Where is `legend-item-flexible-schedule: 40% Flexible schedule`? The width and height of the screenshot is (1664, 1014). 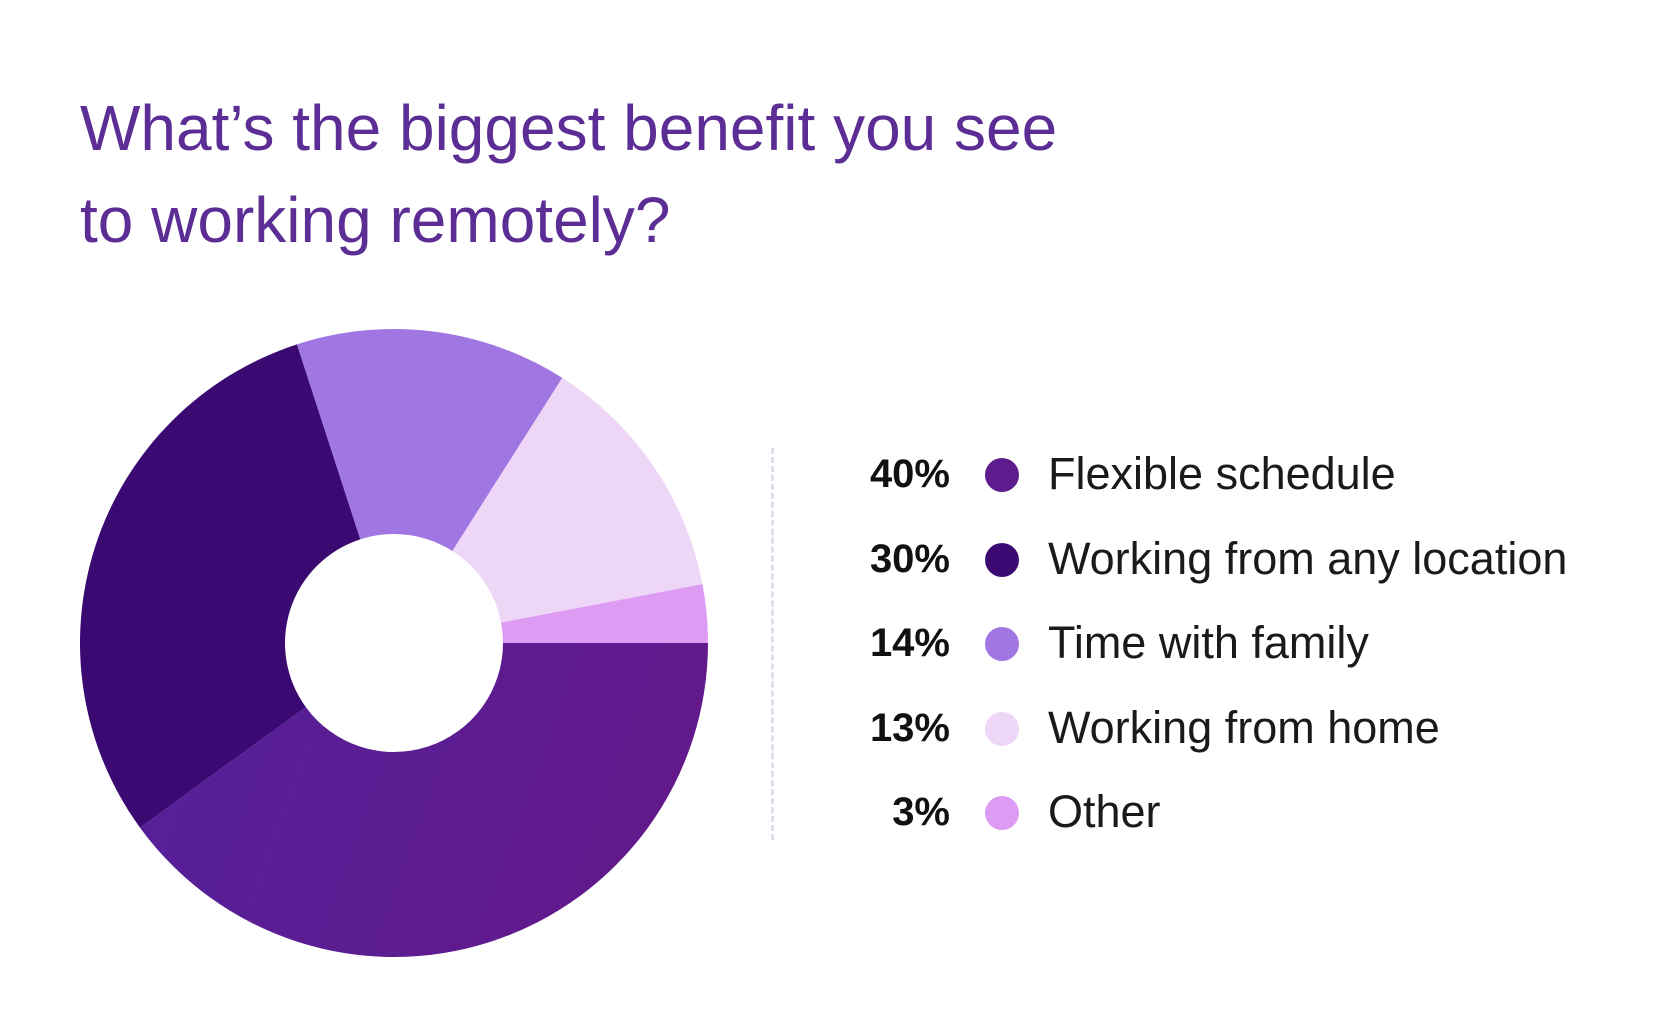
legend-item-flexible-schedule: 40% Flexible schedule is located at coordinates (1230, 484).